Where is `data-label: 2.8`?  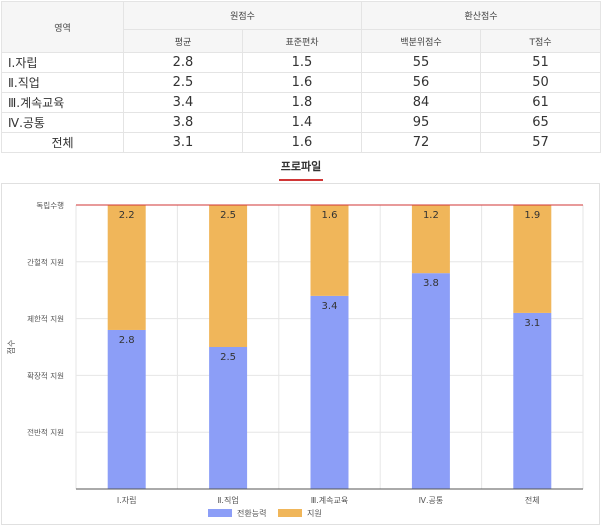
data-label: 2.8 is located at coordinates (127, 340).